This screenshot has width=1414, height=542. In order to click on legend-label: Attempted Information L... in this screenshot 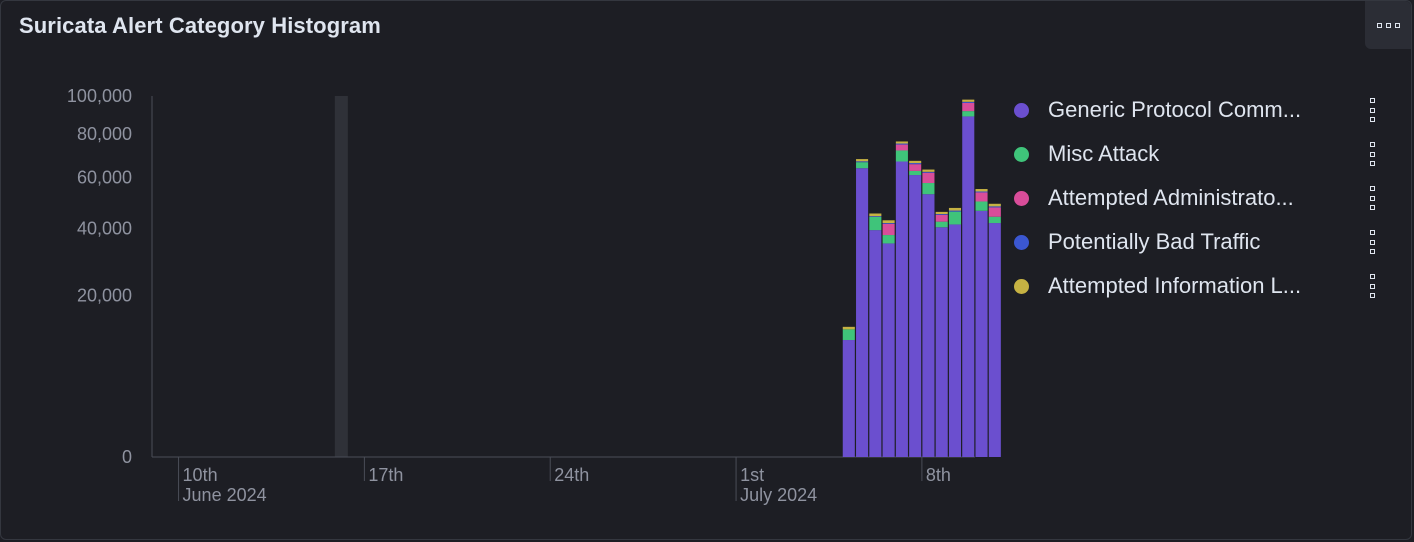, I will do `click(1175, 285)`.